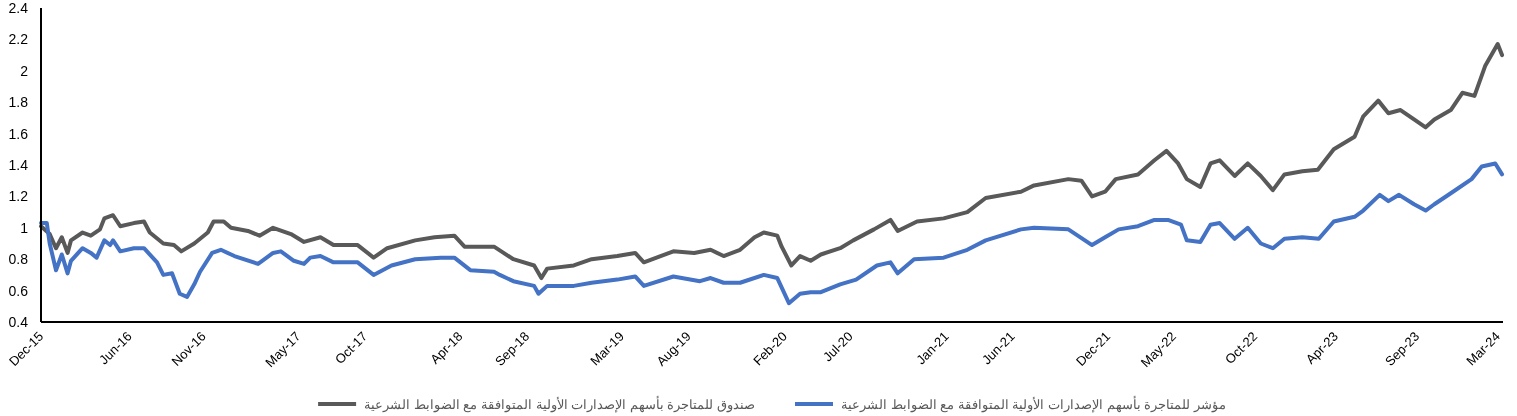  What do you see at coordinates (24, 227) in the screenshot?
I see `y-tick-label: 1` at bounding box center [24, 227].